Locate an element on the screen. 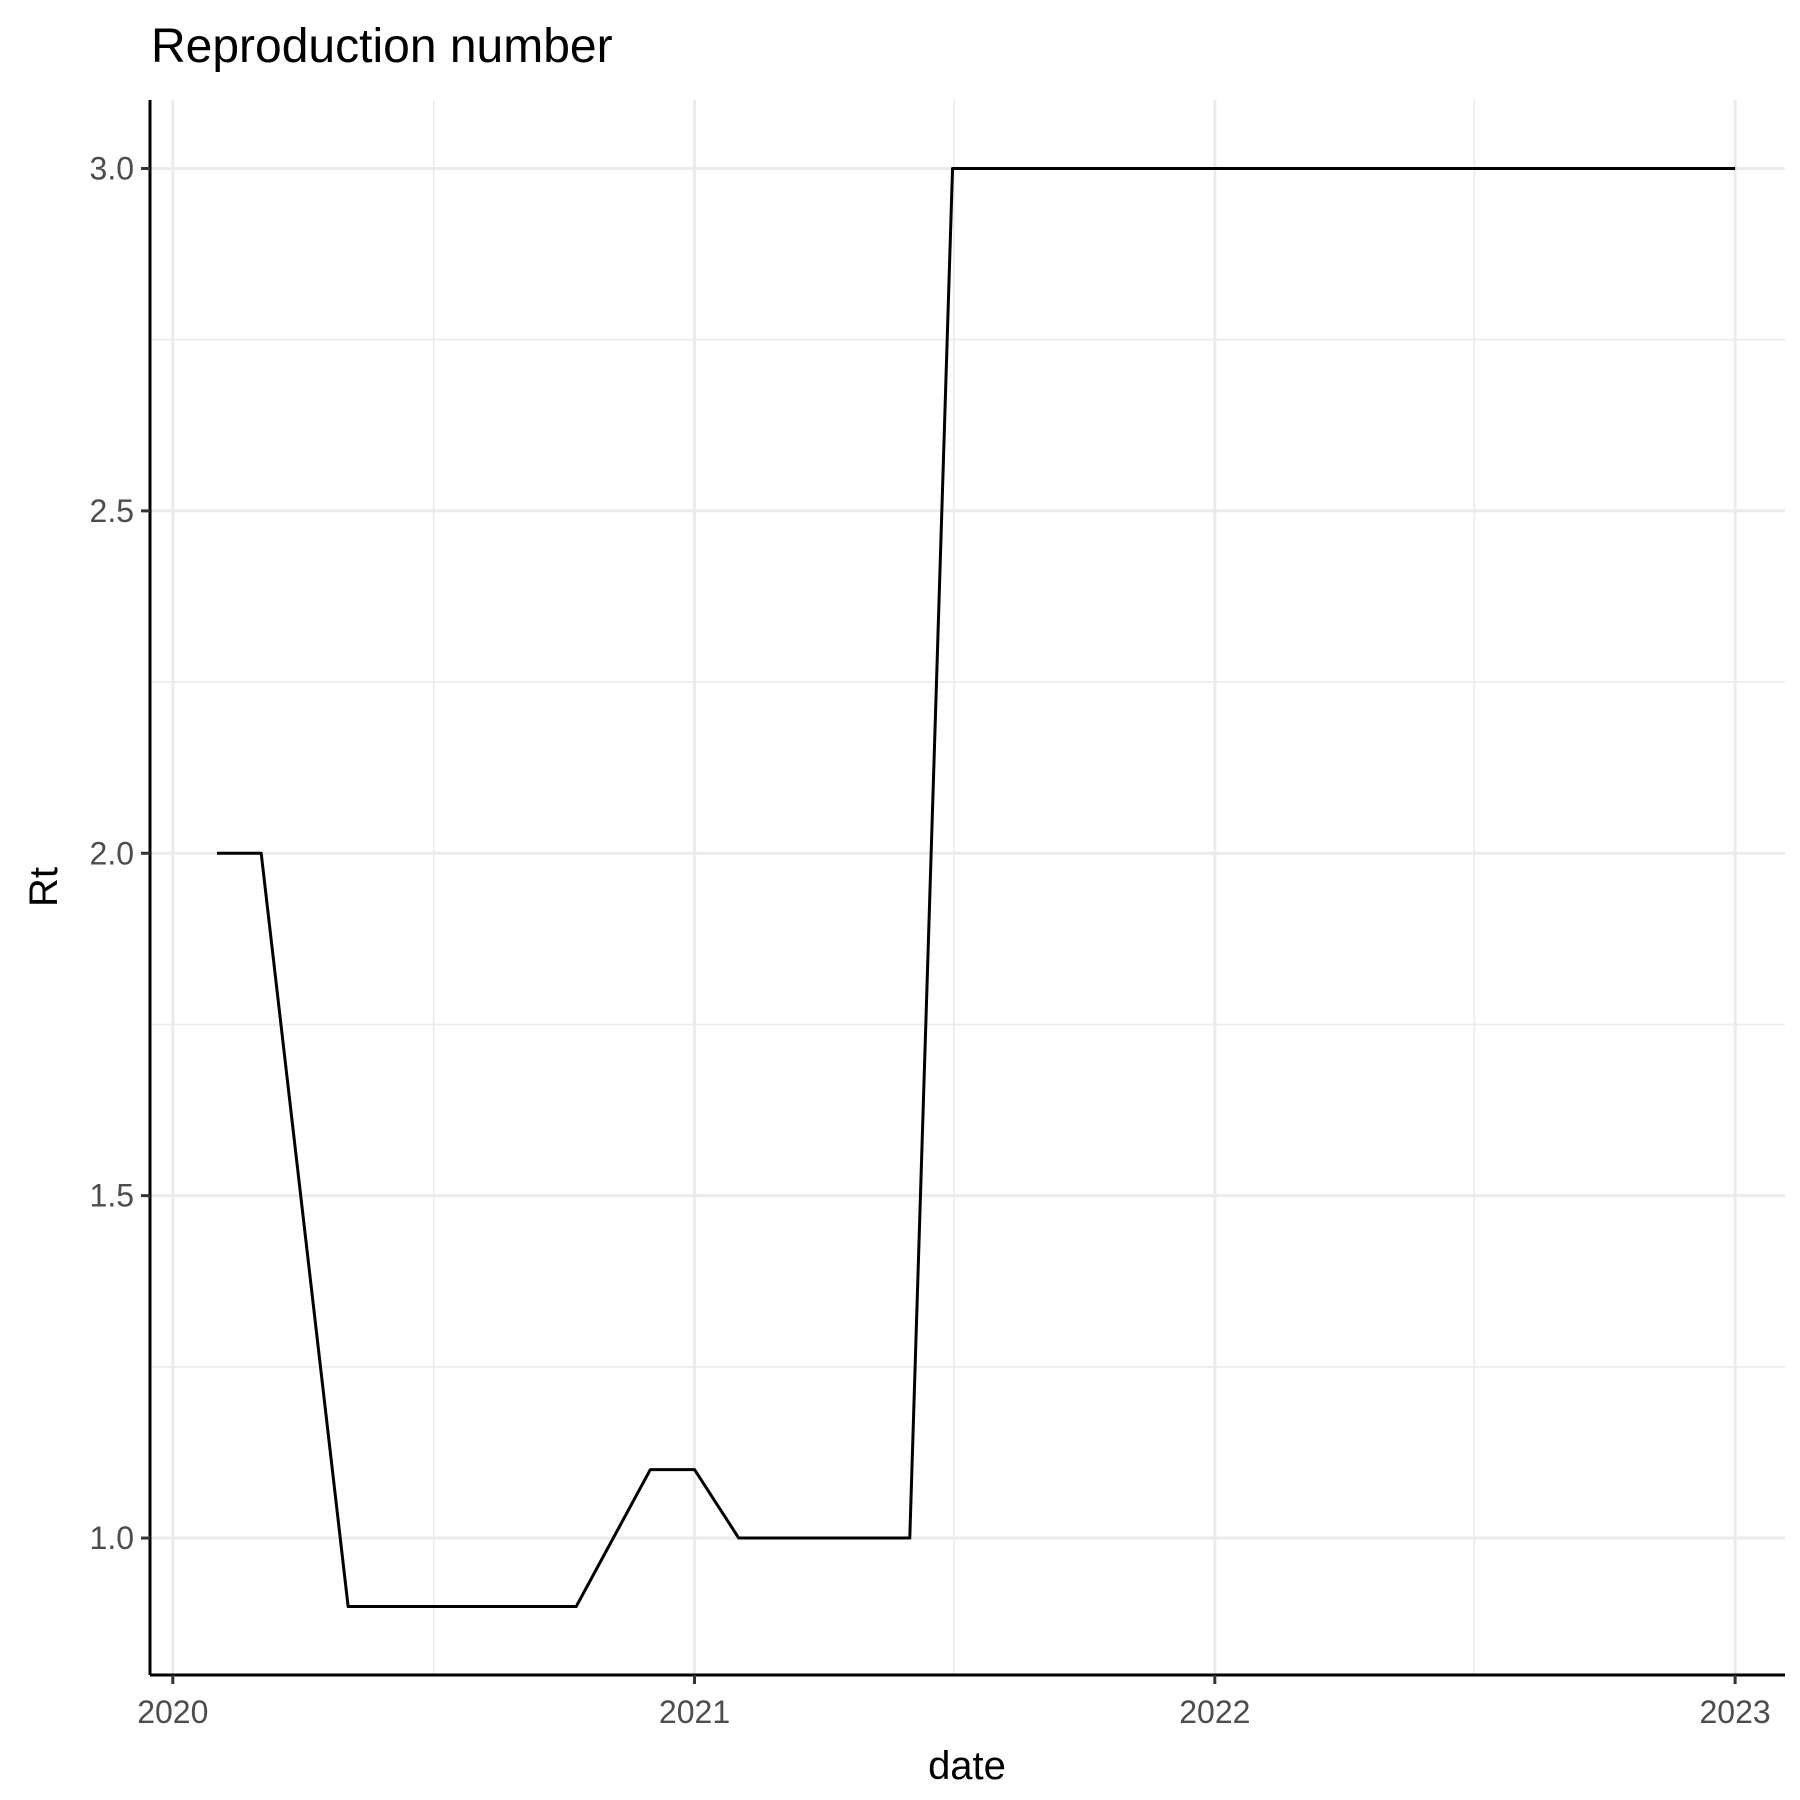 This screenshot has width=1800, height=1800. x-tick-label: 2020 is located at coordinates (172, 1712).